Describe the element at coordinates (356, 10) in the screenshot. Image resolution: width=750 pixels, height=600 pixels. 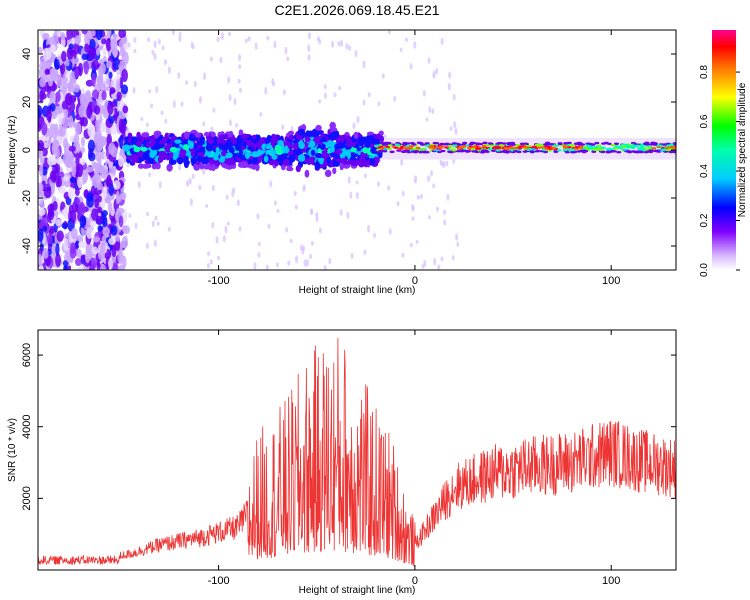
I see `chart-title: C2E1.2026.069.18.45.E21` at that location.